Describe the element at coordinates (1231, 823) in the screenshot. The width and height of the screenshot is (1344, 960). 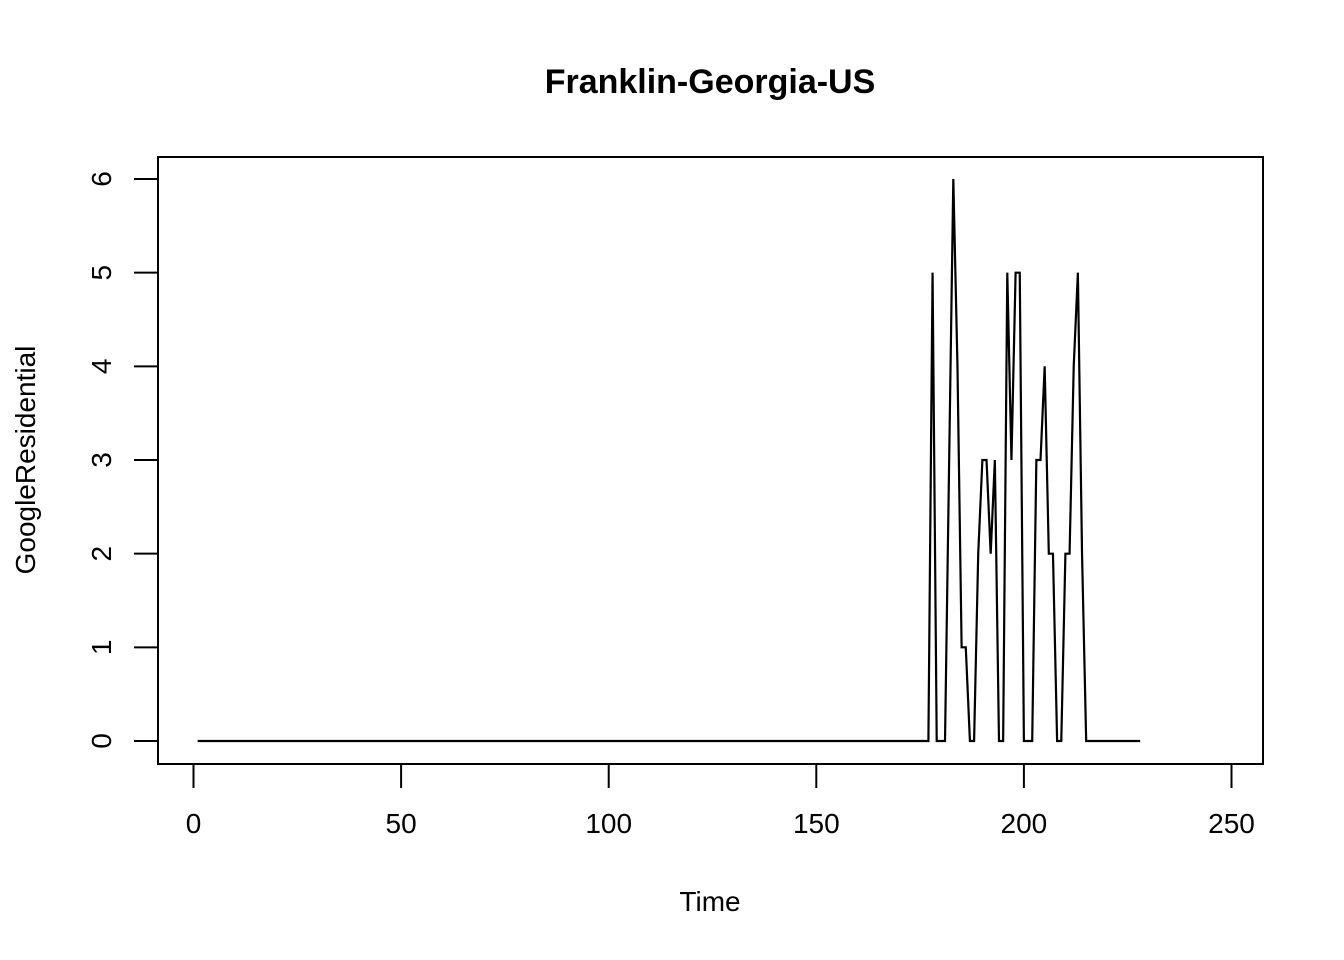
I see `x-tick-label: 250` at that location.